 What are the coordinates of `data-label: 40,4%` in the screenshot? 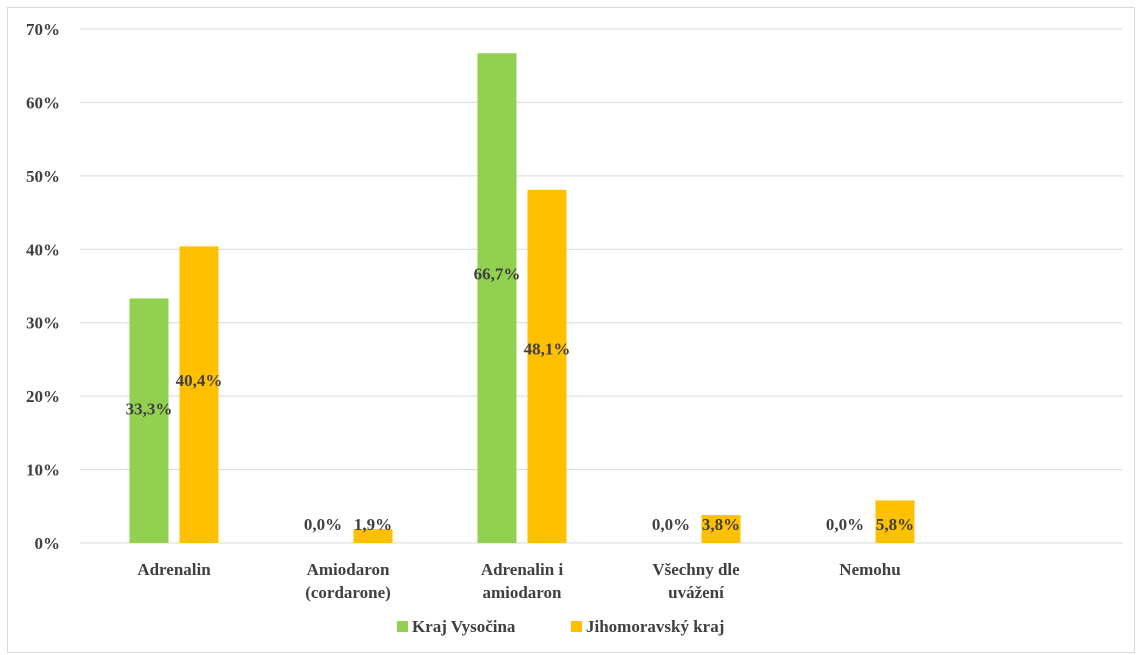 It's located at (199, 380).